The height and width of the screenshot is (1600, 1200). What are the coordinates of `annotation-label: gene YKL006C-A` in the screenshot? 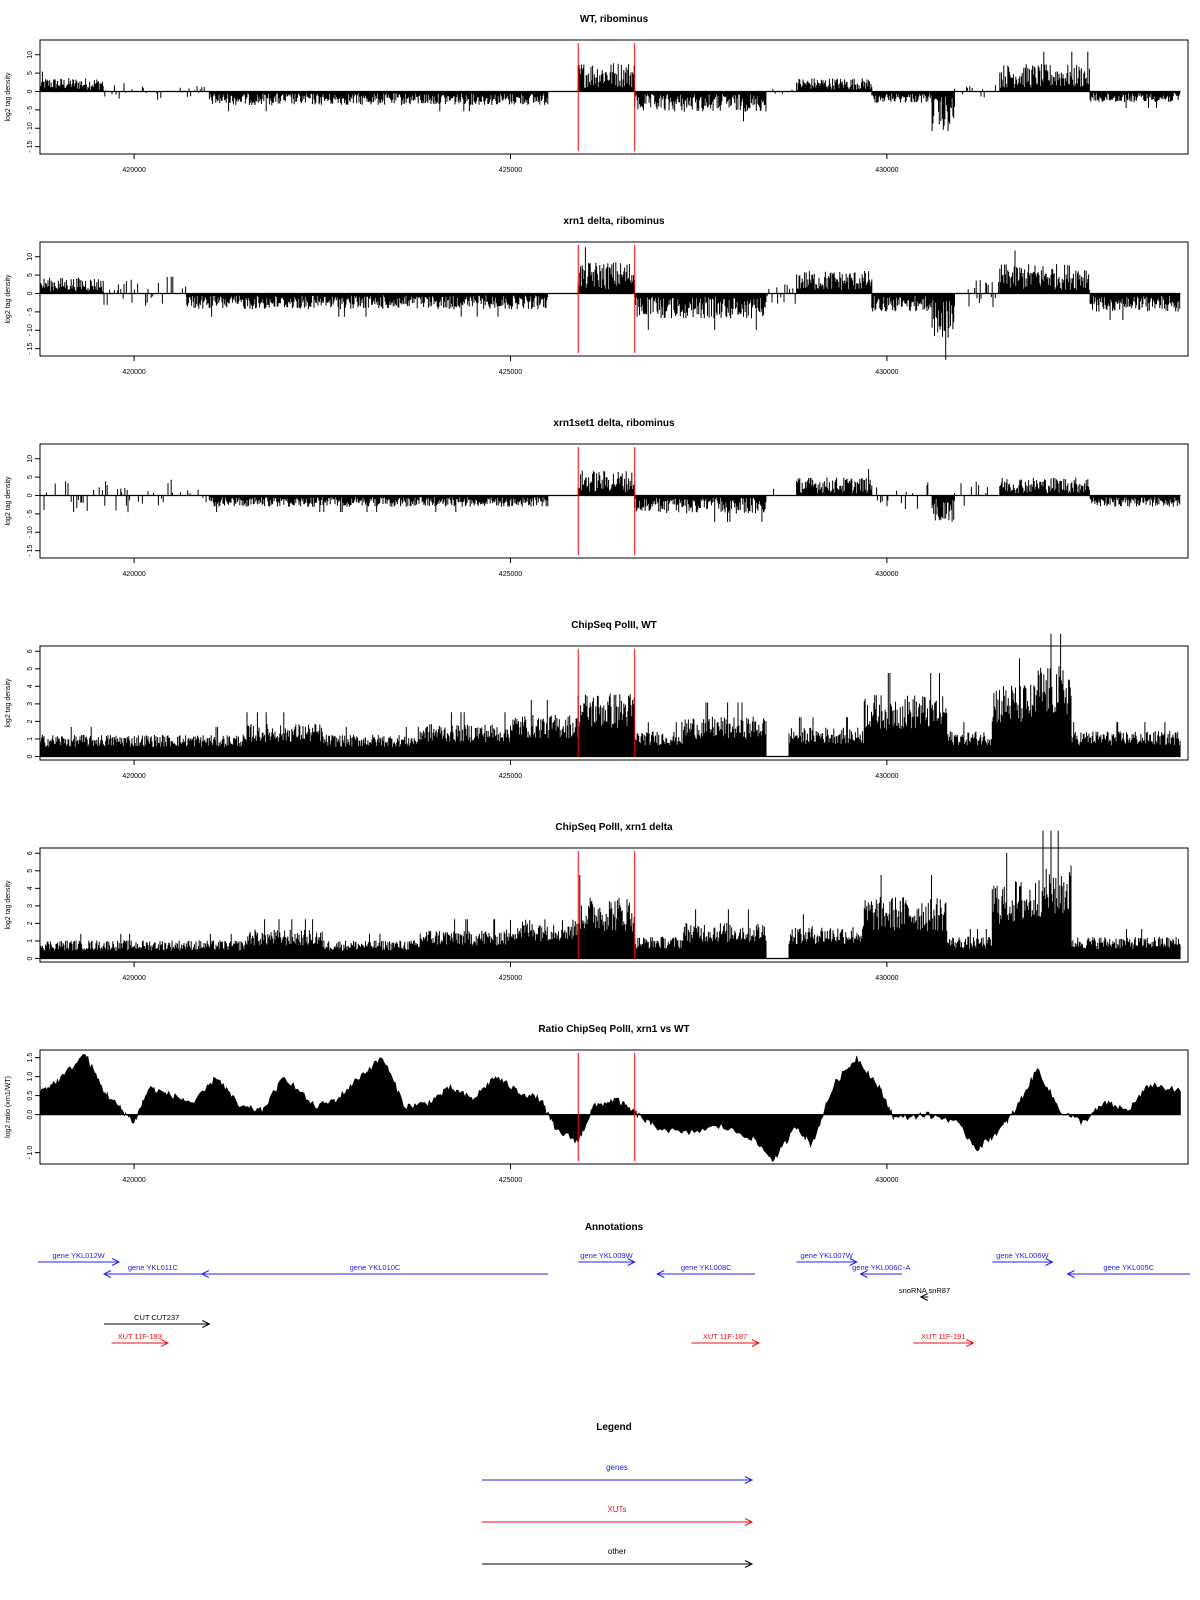 It's located at (881, 1267).